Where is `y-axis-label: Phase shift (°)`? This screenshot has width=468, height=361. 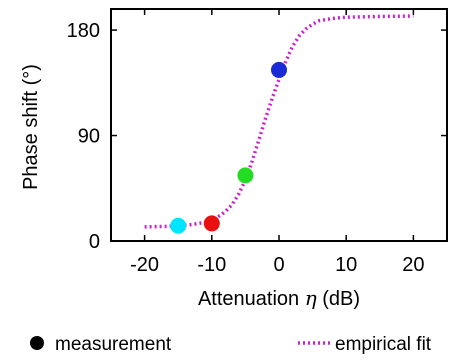 y-axis-label: Phase shift (°) is located at coordinates (31, 127).